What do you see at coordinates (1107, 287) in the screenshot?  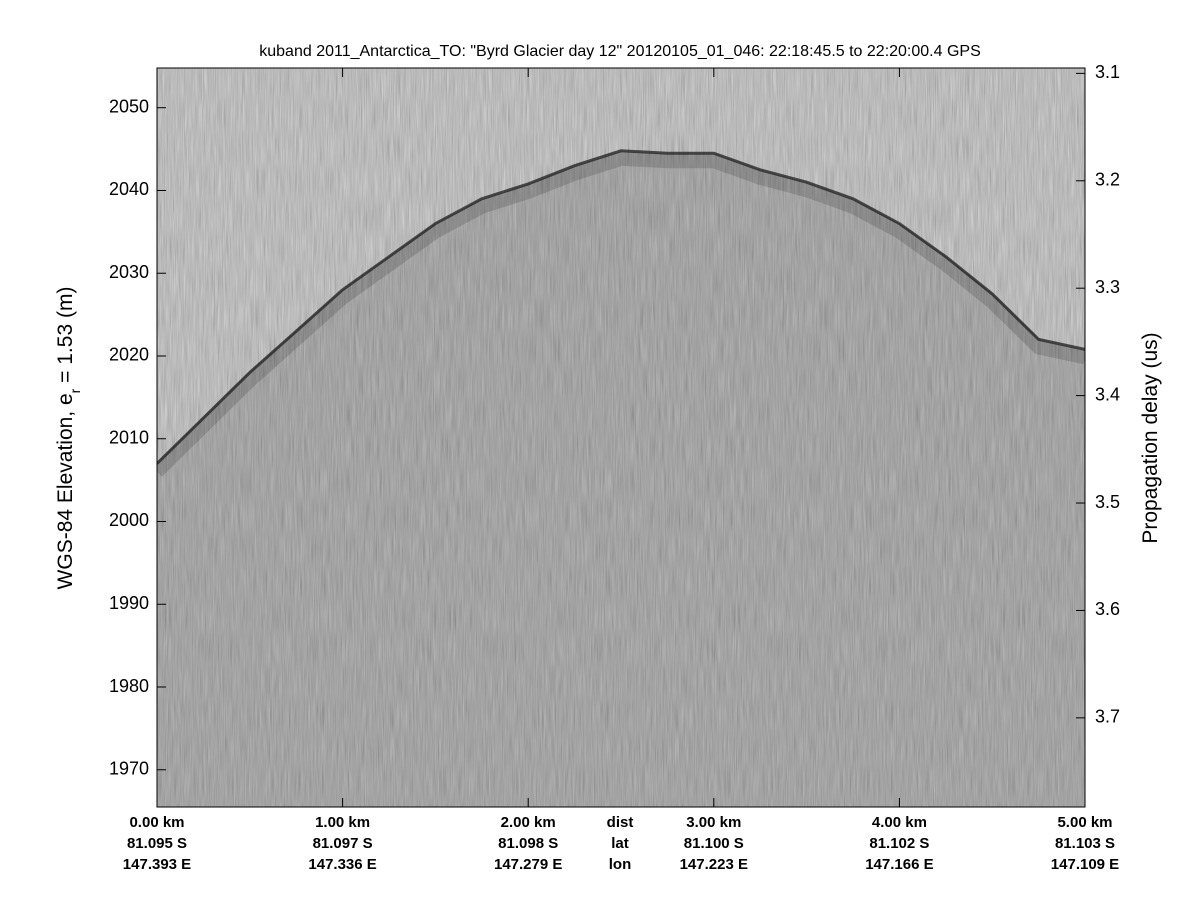 I see `y2-tick-label: 3.3` at bounding box center [1107, 287].